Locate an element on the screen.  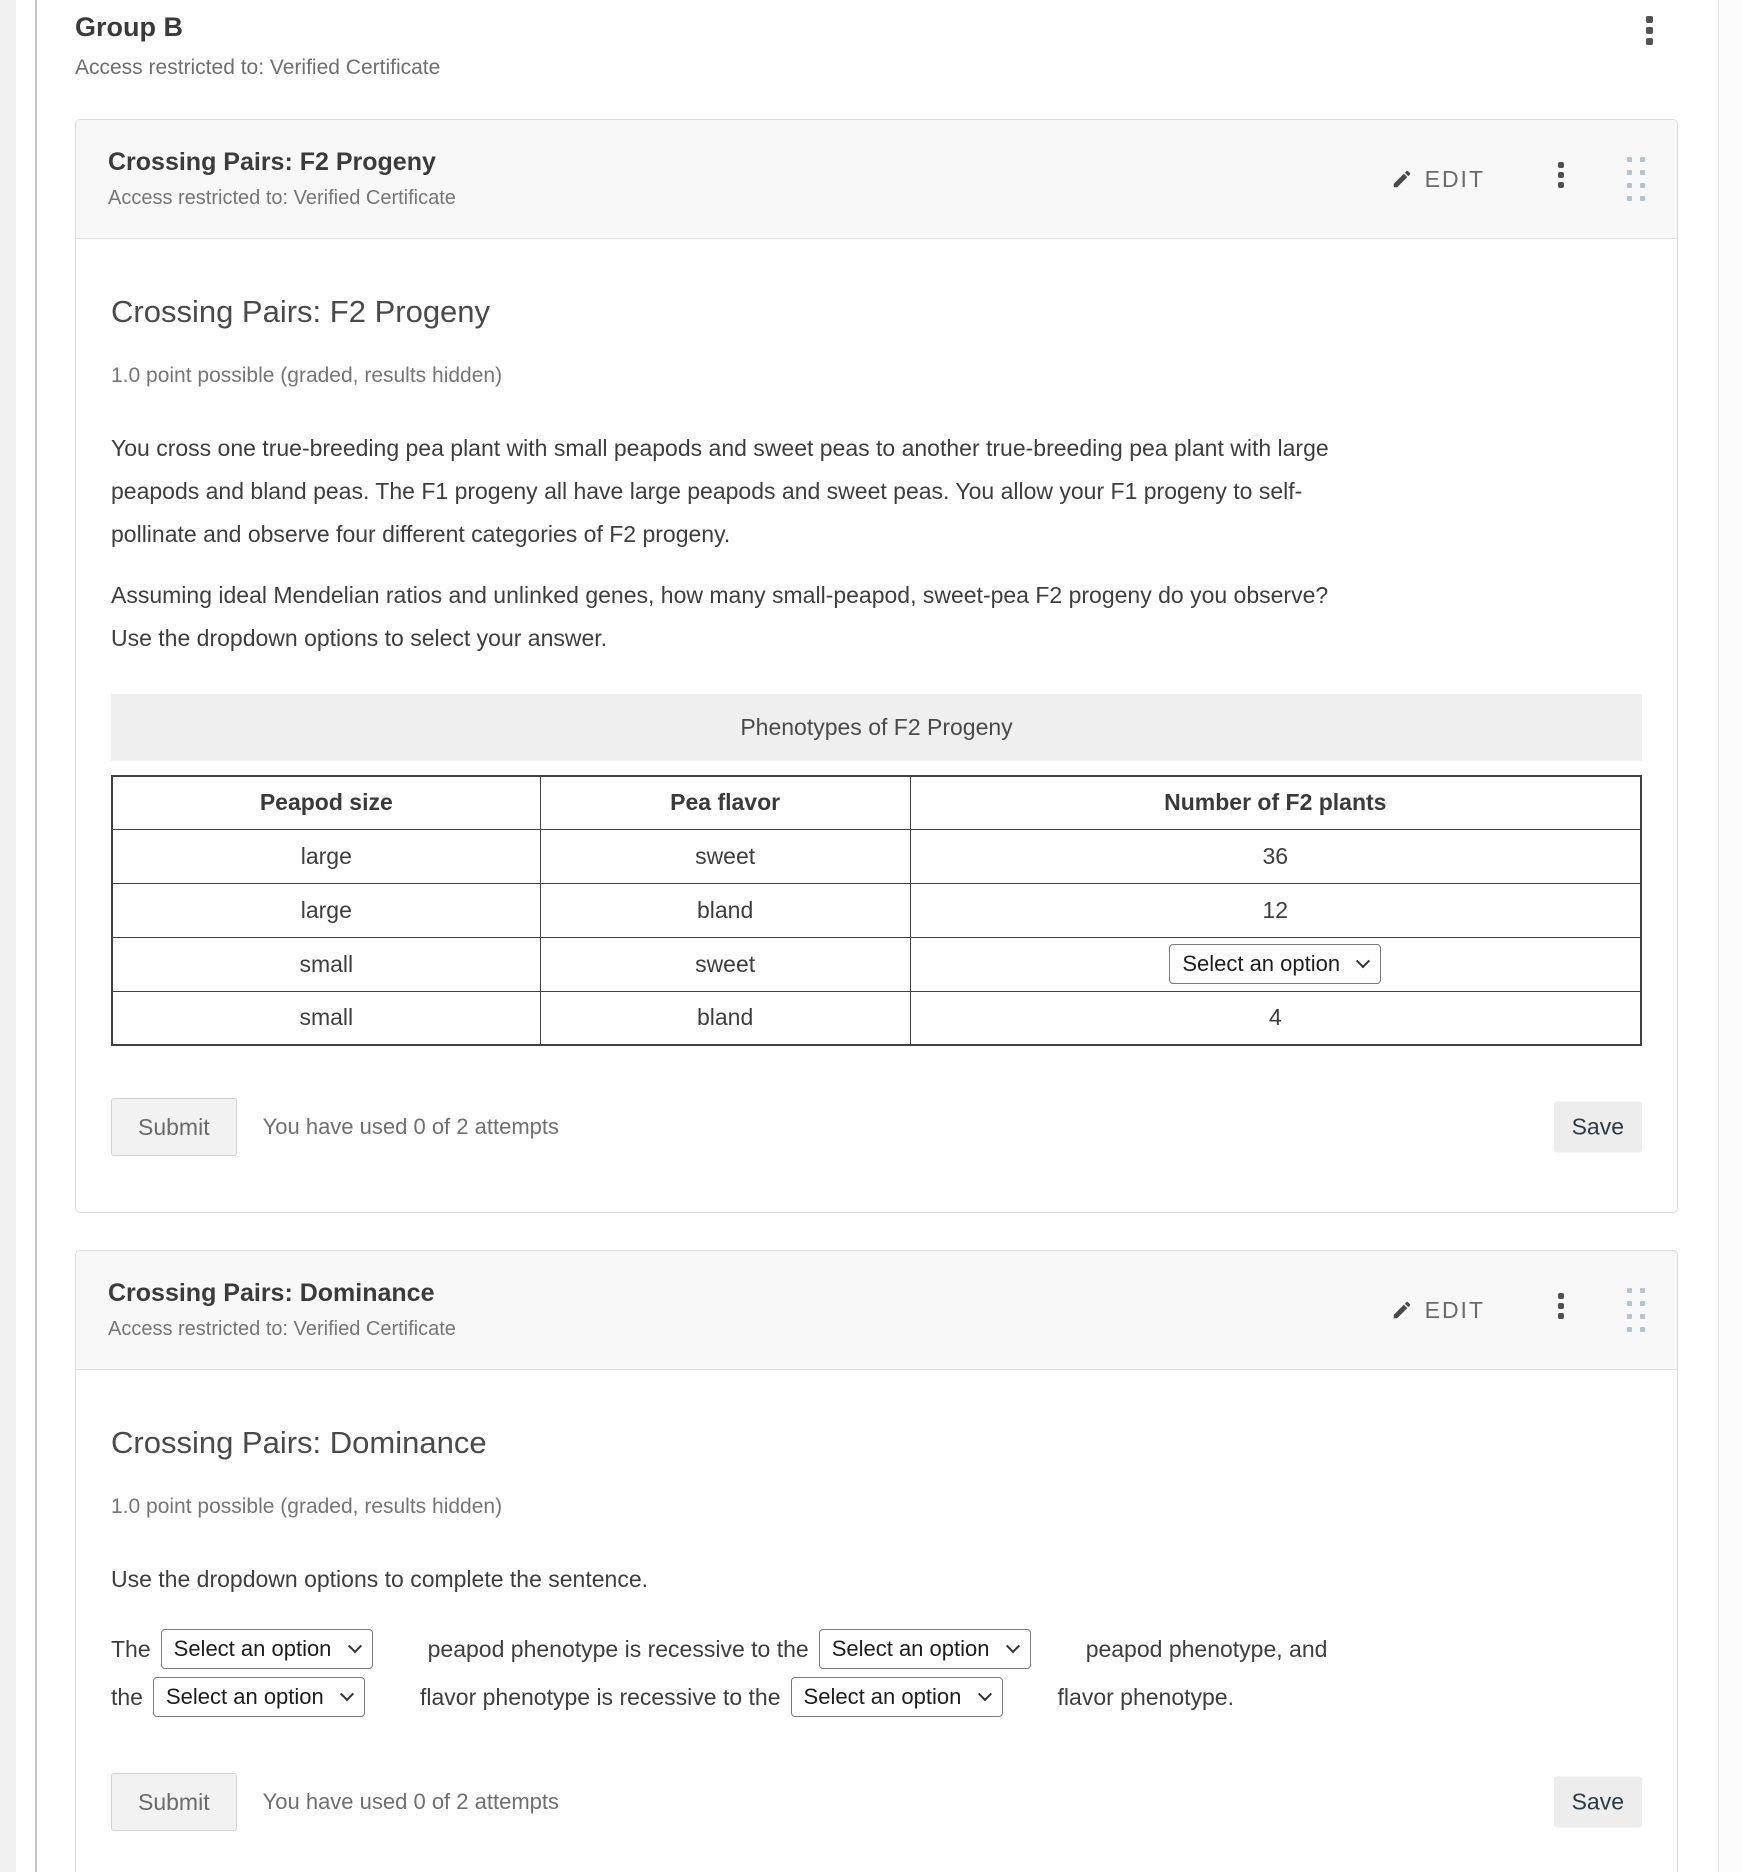
group-menu-button is located at coordinates (1649, 33).